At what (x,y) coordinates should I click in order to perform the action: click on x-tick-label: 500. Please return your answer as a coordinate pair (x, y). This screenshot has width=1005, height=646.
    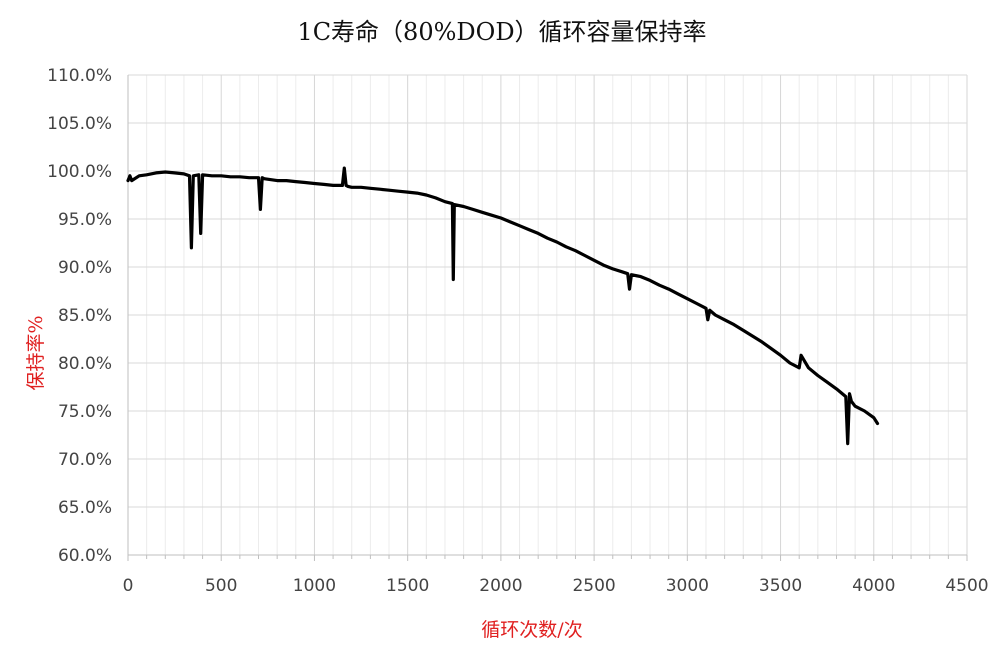
    Looking at the image, I should click on (221, 586).